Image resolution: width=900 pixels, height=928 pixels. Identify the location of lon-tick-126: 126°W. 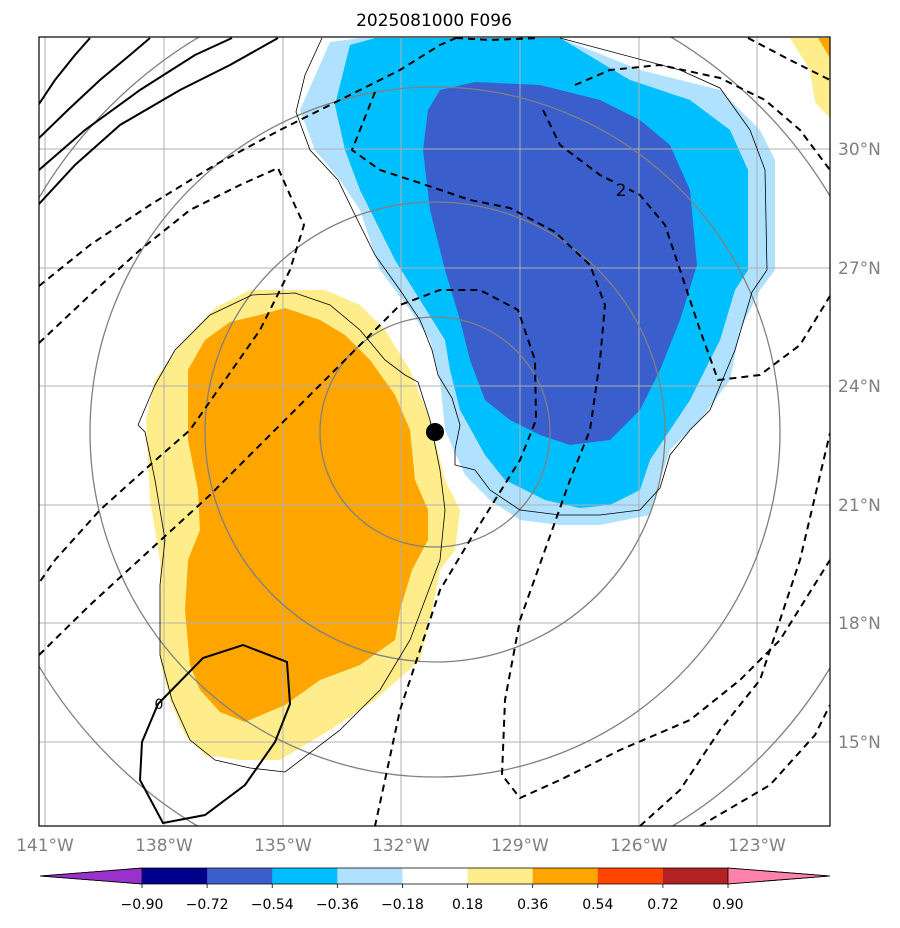
(639, 846).